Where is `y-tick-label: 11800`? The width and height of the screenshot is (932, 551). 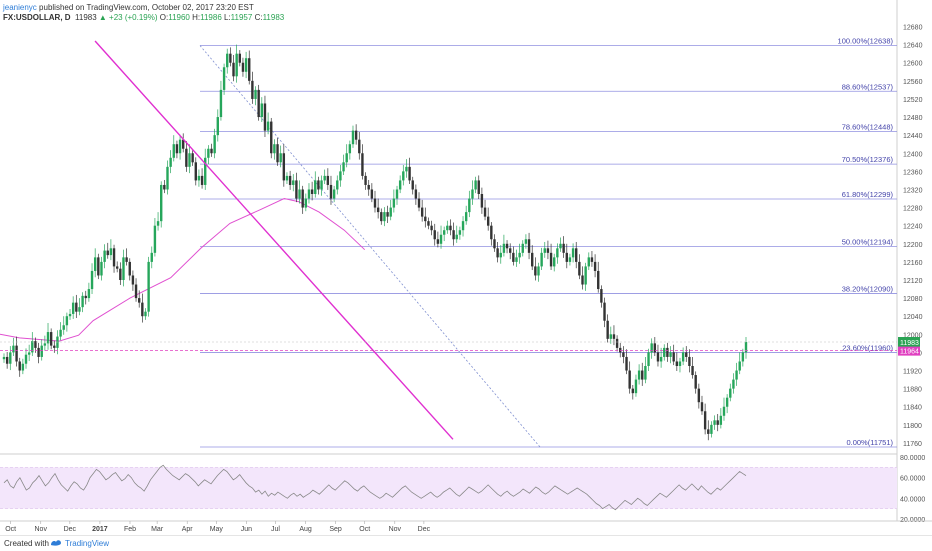 y-tick-label: 11800 is located at coordinates (912, 426).